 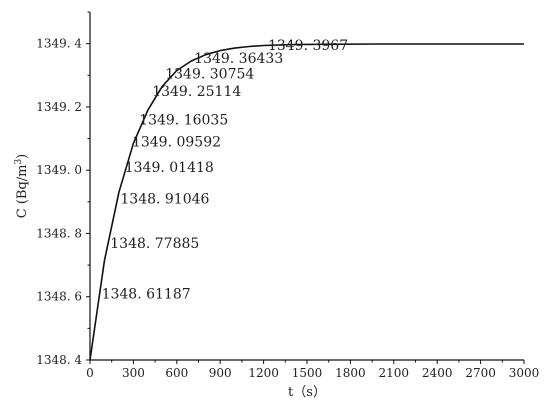 What do you see at coordinates (59, 170) in the screenshot?
I see `y-tick-label: 1349. 0` at bounding box center [59, 170].